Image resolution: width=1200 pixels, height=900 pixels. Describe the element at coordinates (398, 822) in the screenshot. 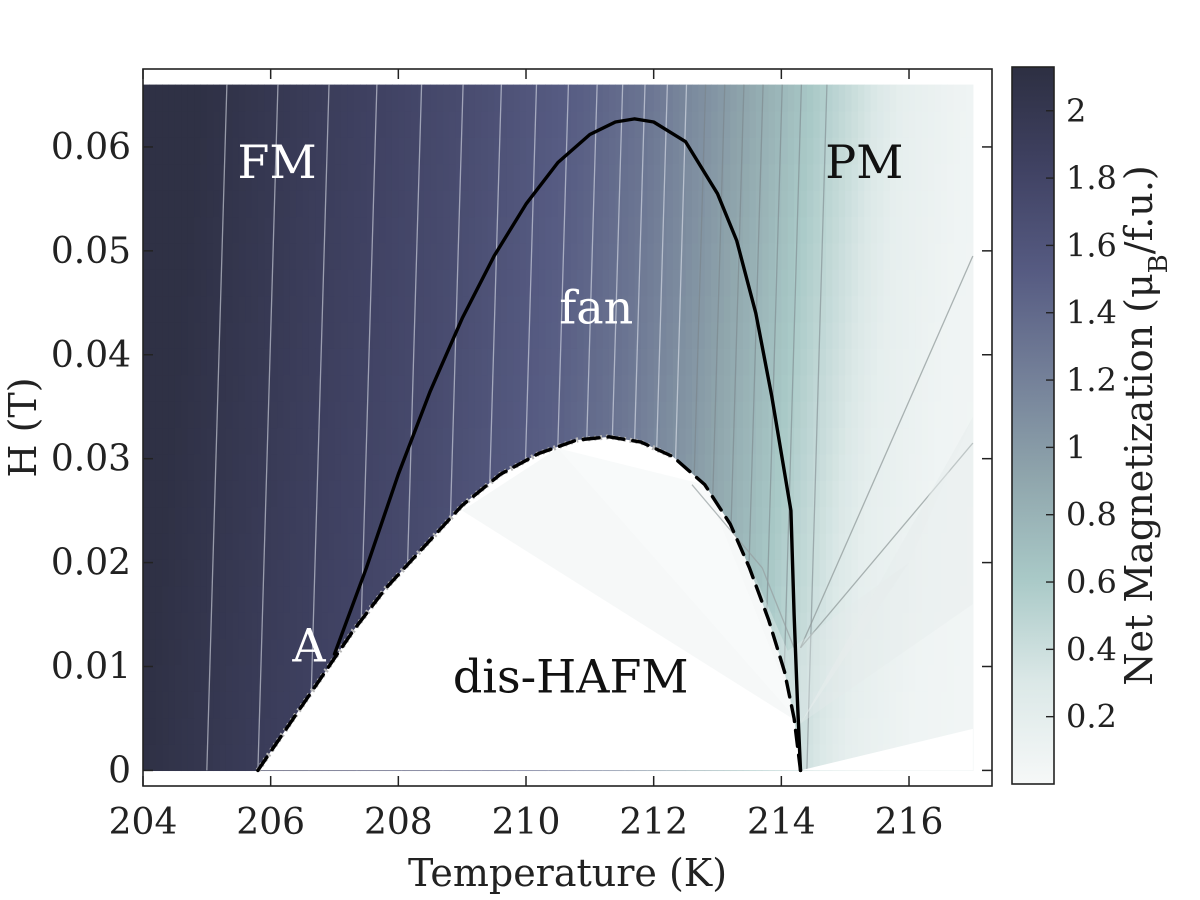

I see `x-tick-label: 208` at that location.